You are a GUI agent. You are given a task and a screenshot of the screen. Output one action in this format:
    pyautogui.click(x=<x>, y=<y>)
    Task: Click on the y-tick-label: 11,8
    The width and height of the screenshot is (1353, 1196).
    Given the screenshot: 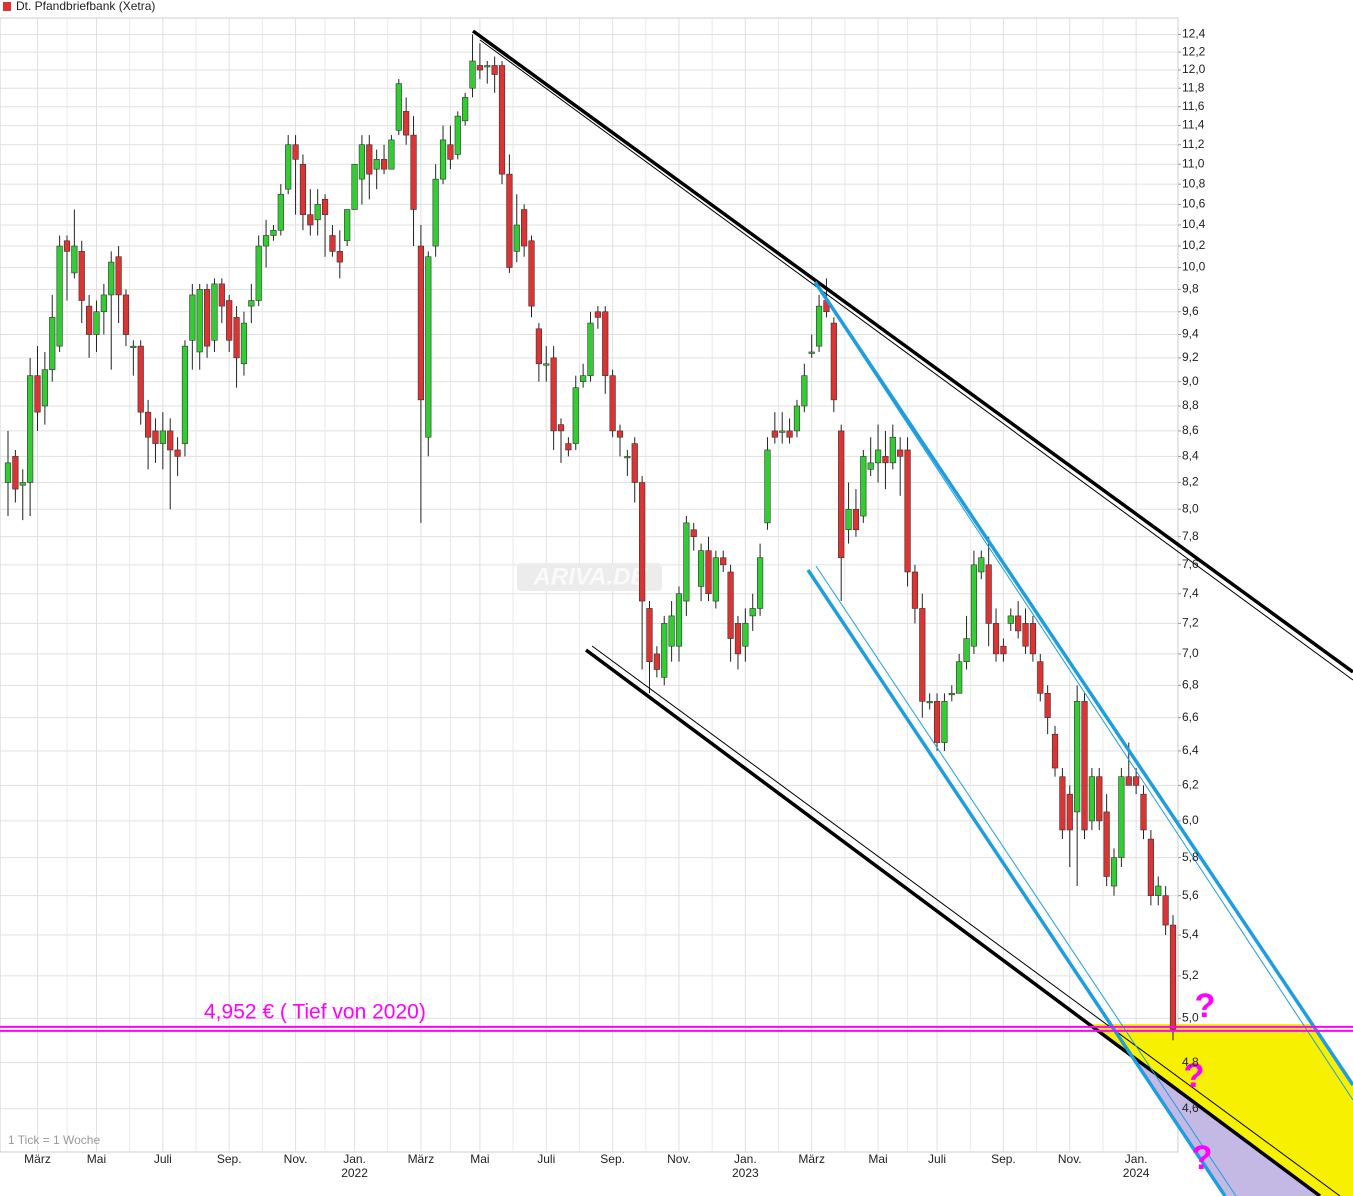 What is the action you would take?
    pyautogui.click(x=1193, y=87)
    